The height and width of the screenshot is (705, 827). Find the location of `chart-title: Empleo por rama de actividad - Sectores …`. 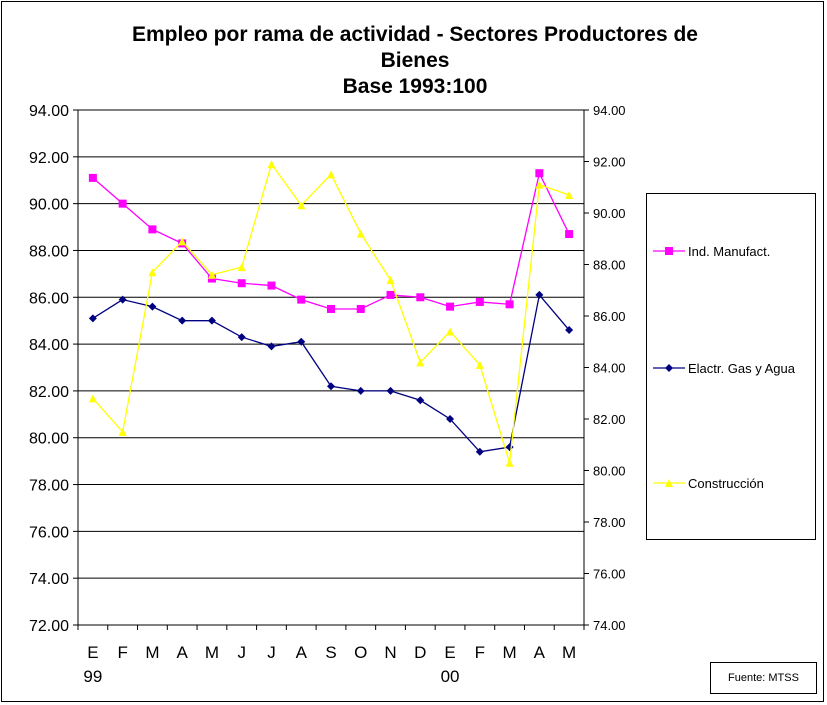

chart-title: Empleo por rama de actividad - Sectores … is located at coordinates (415, 61).